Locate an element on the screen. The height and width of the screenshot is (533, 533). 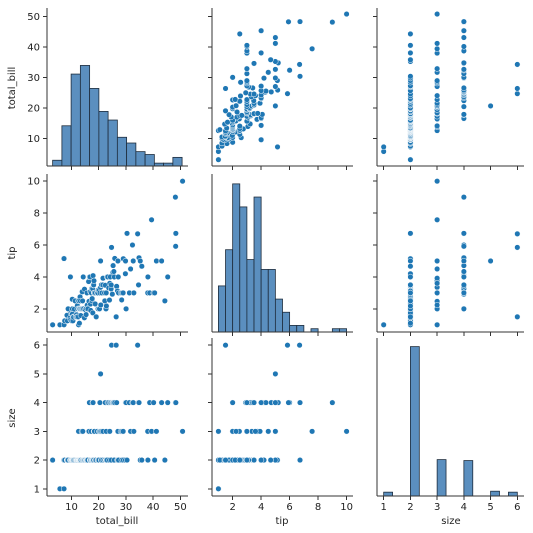
x-tick-label: 6 is located at coordinates (289, 507).